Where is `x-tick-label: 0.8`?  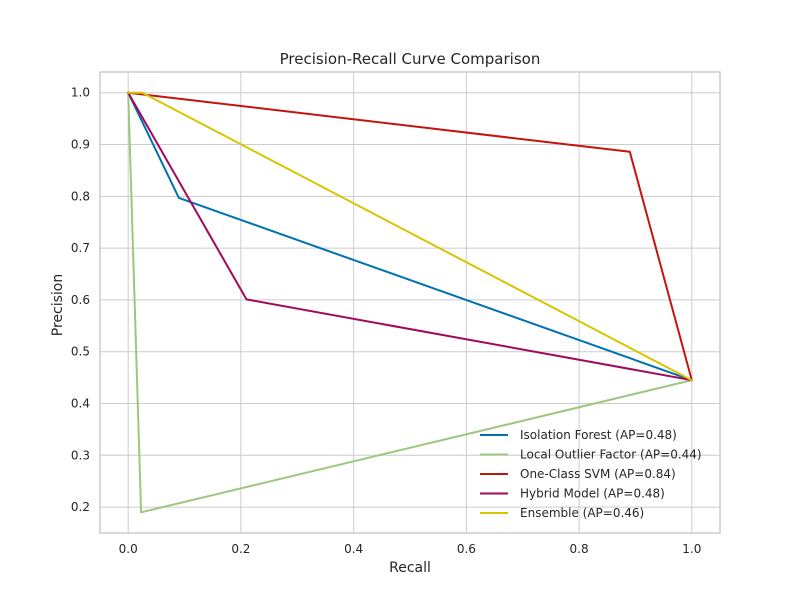
x-tick-label: 0.8 is located at coordinates (579, 549).